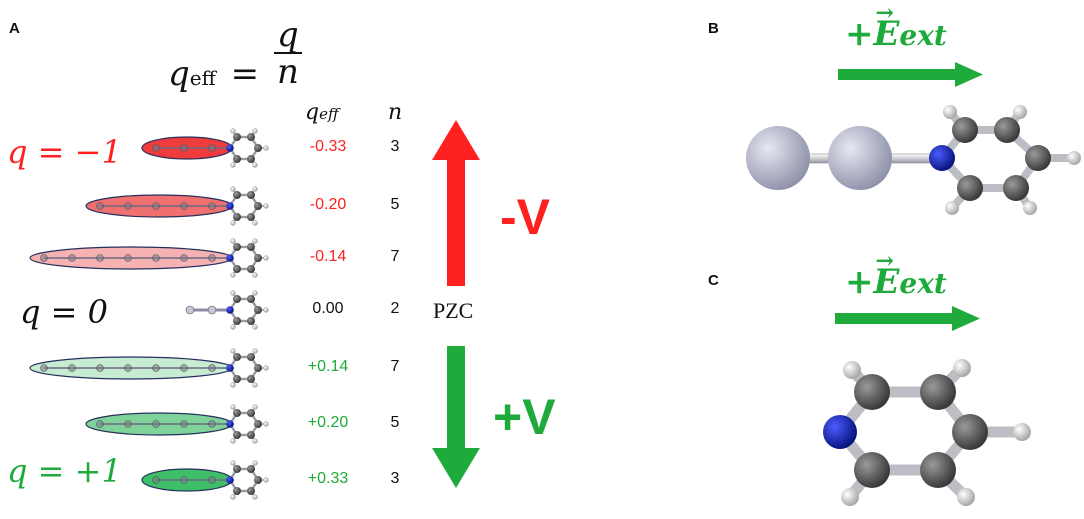 The width and height of the screenshot is (1084, 519). I want to click on qeff-value: -0.33, so click(328, 146).